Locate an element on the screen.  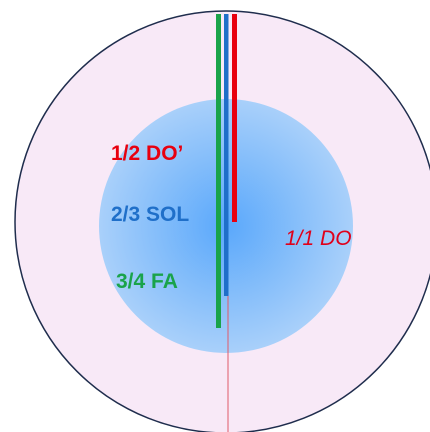
fourth-string-bar is located at coordinates (218, 171).